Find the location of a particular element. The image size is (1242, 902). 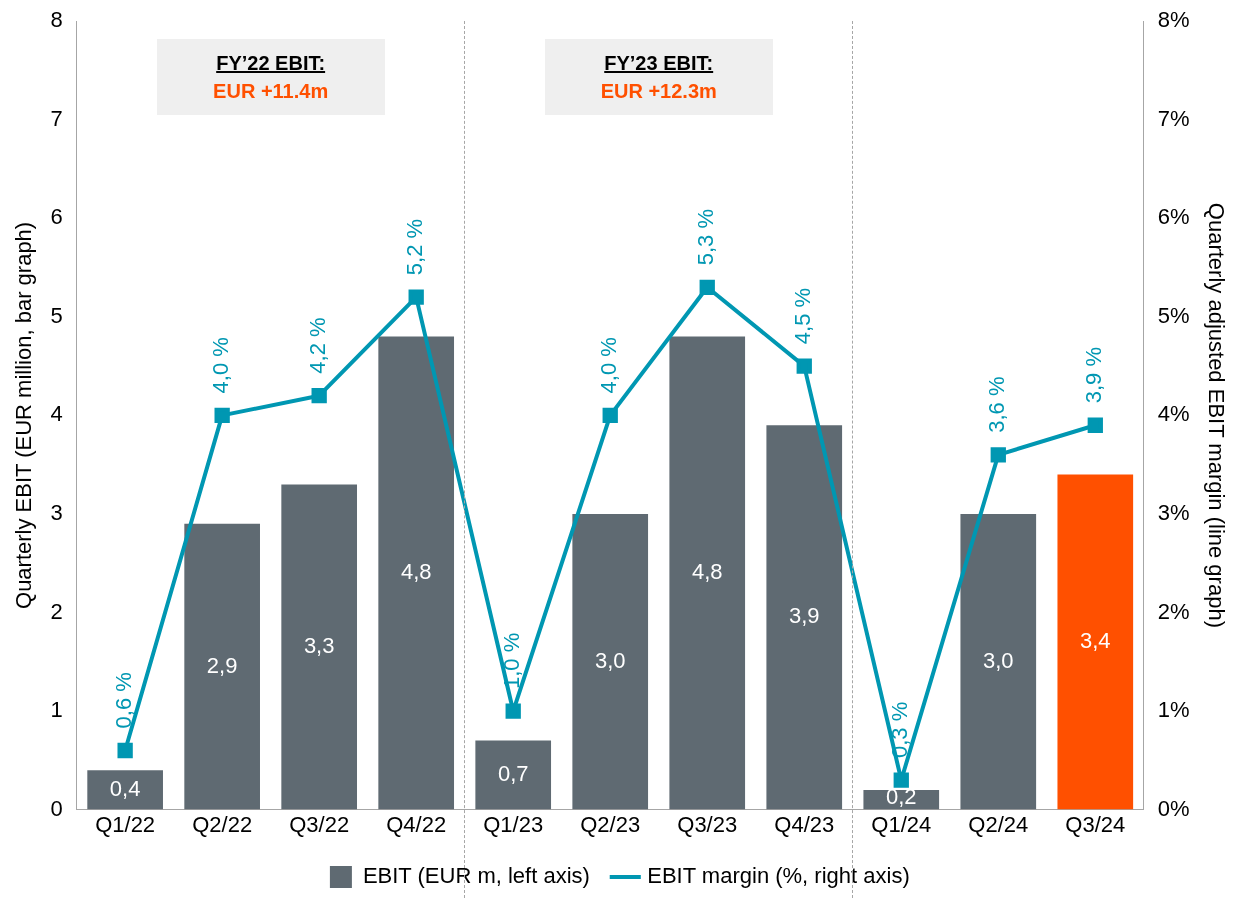

data-label: 0,4 is located at coordinates (125, 788).